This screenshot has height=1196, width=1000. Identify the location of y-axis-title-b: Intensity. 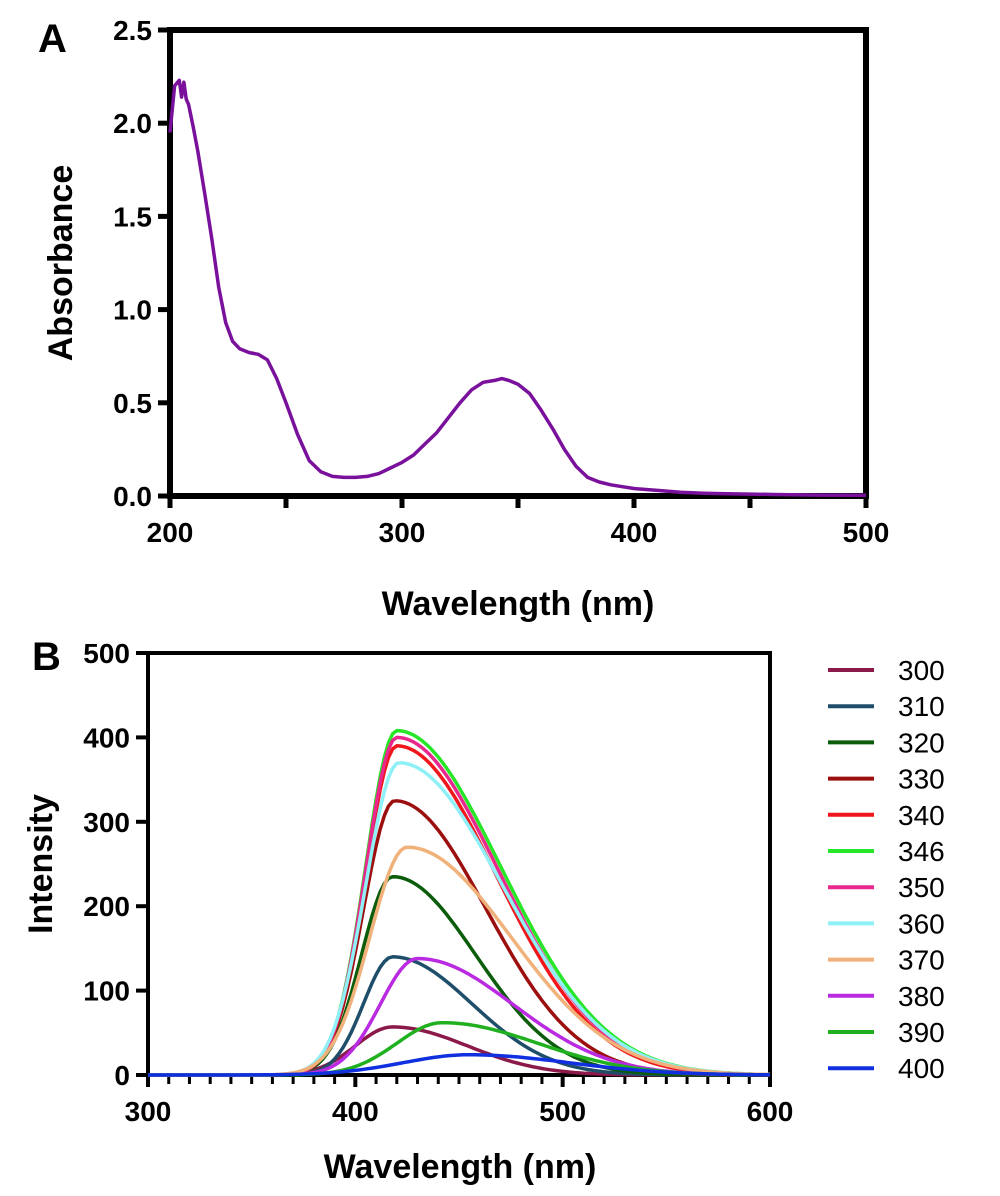
(41, 864).